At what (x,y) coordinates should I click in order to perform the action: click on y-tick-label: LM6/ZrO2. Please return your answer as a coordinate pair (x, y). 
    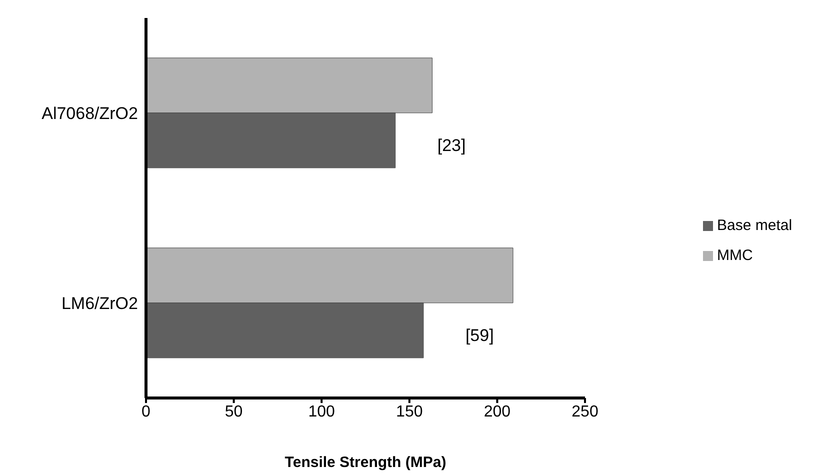
    Looking at the image, I should click on (99, 304).